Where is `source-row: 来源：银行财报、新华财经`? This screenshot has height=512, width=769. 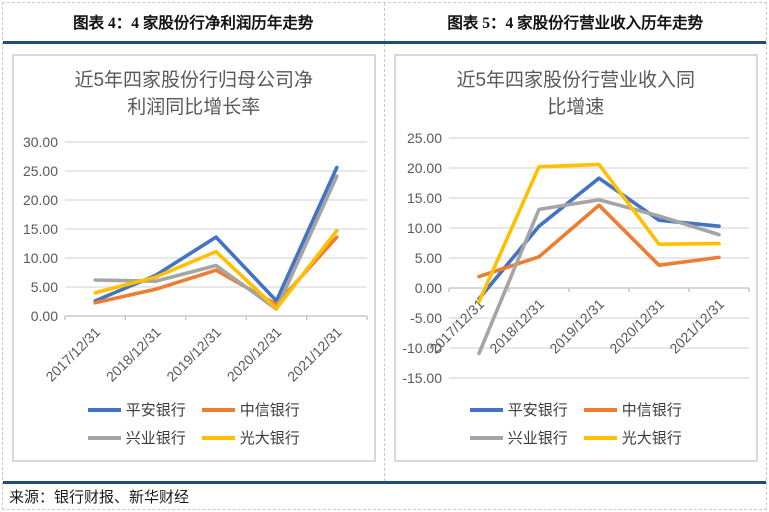 source-row: 来源：银行财报、新华财经 is located at coordinates (384, 495).